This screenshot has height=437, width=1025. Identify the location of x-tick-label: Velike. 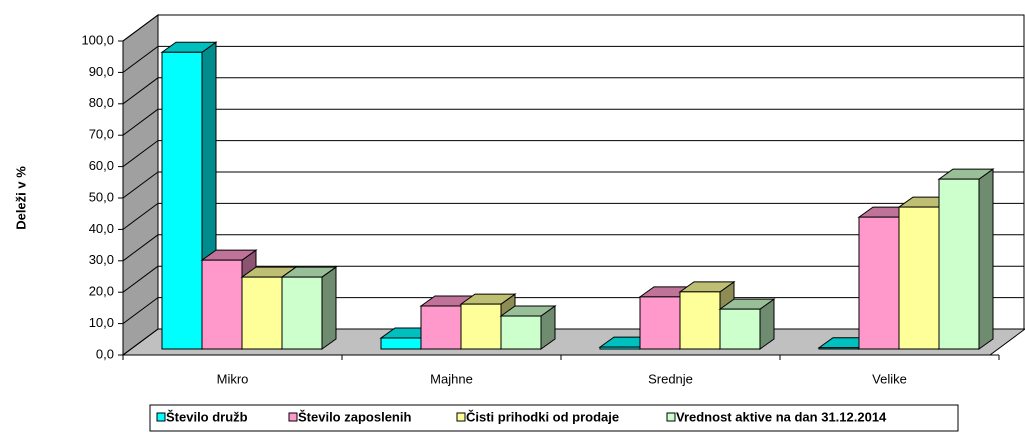
(889, 378).